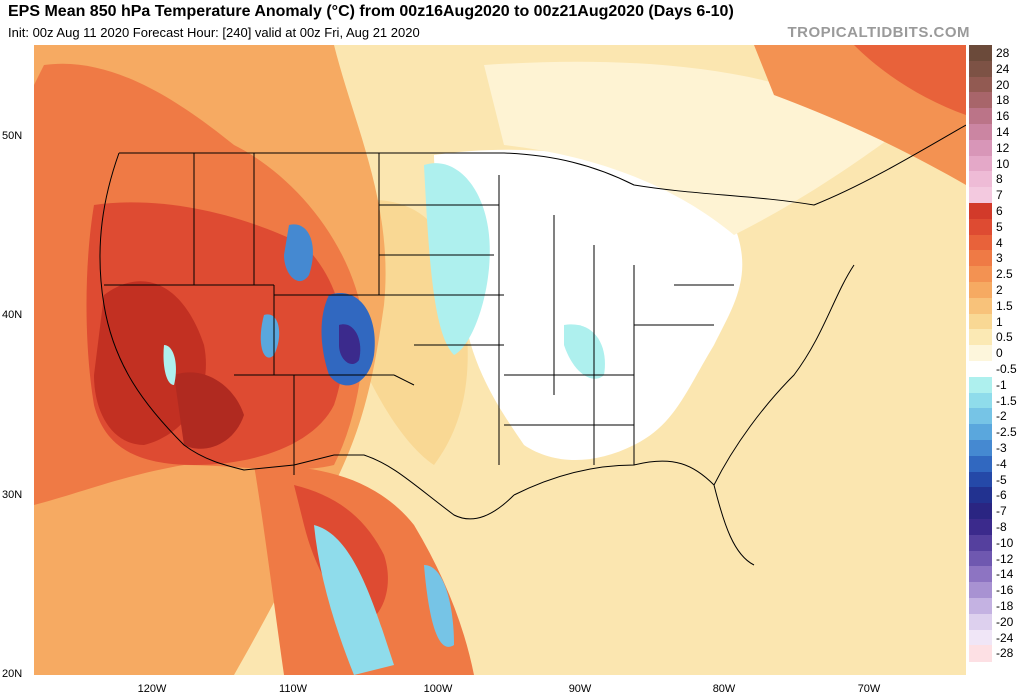 The height and width of the screenshot is (696, 1024). I want to click on colorbar-label: 28, so click(1003, 53).